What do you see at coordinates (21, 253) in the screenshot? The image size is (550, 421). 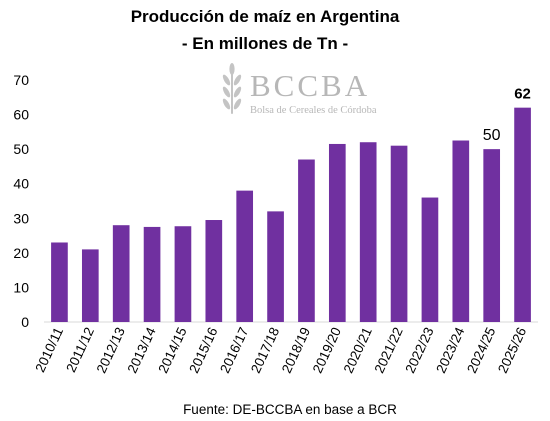 I see `y-tick-label: 20` at bounding box center [21, 253].